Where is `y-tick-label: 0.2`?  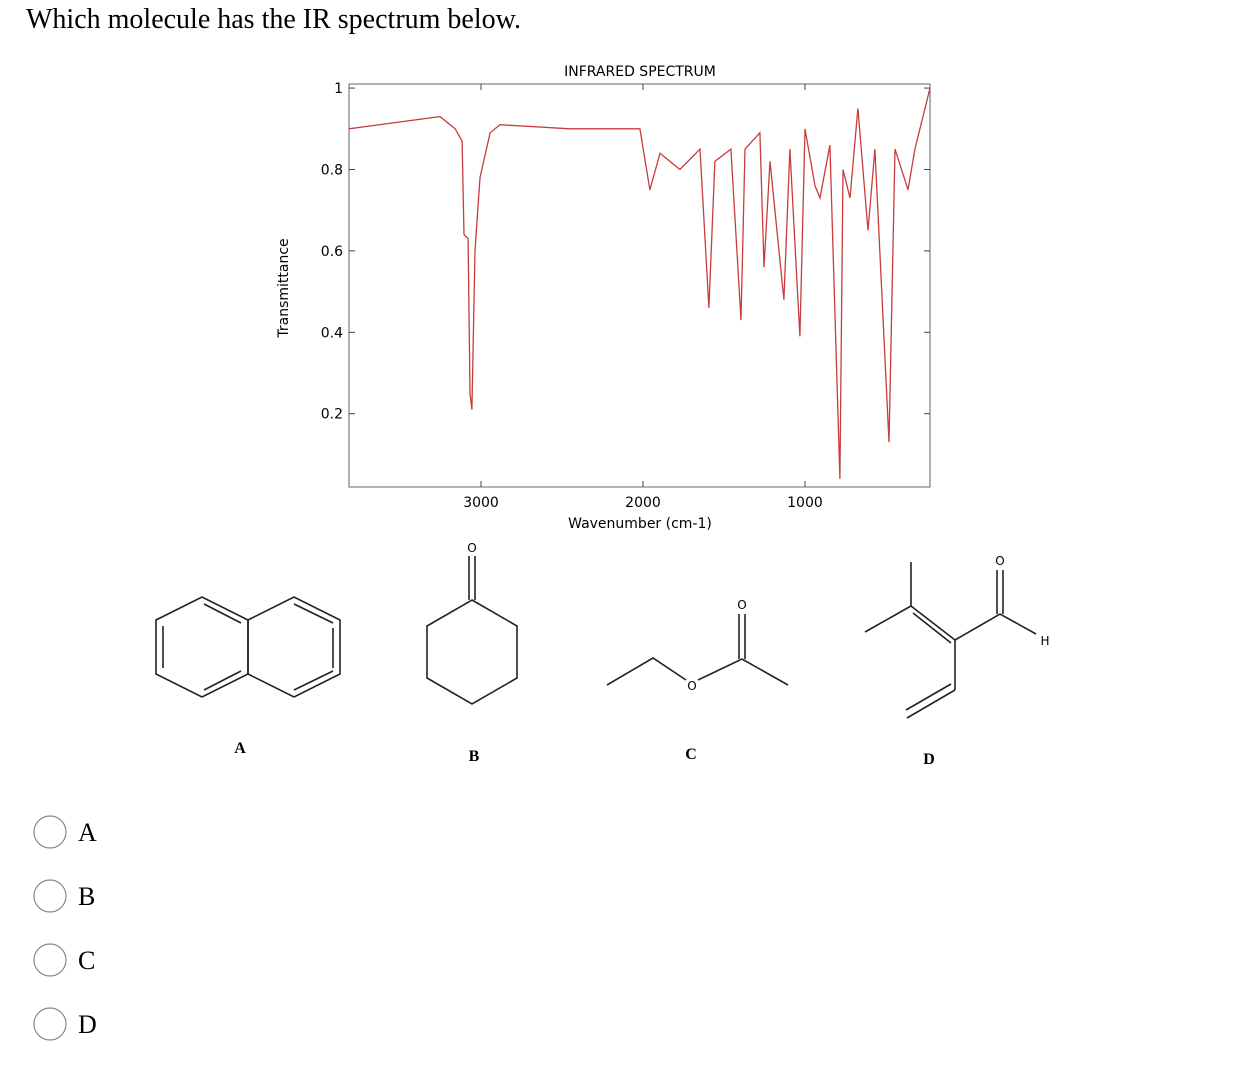
y-tick-label: 0.2 is located at coordinates (332, 415).